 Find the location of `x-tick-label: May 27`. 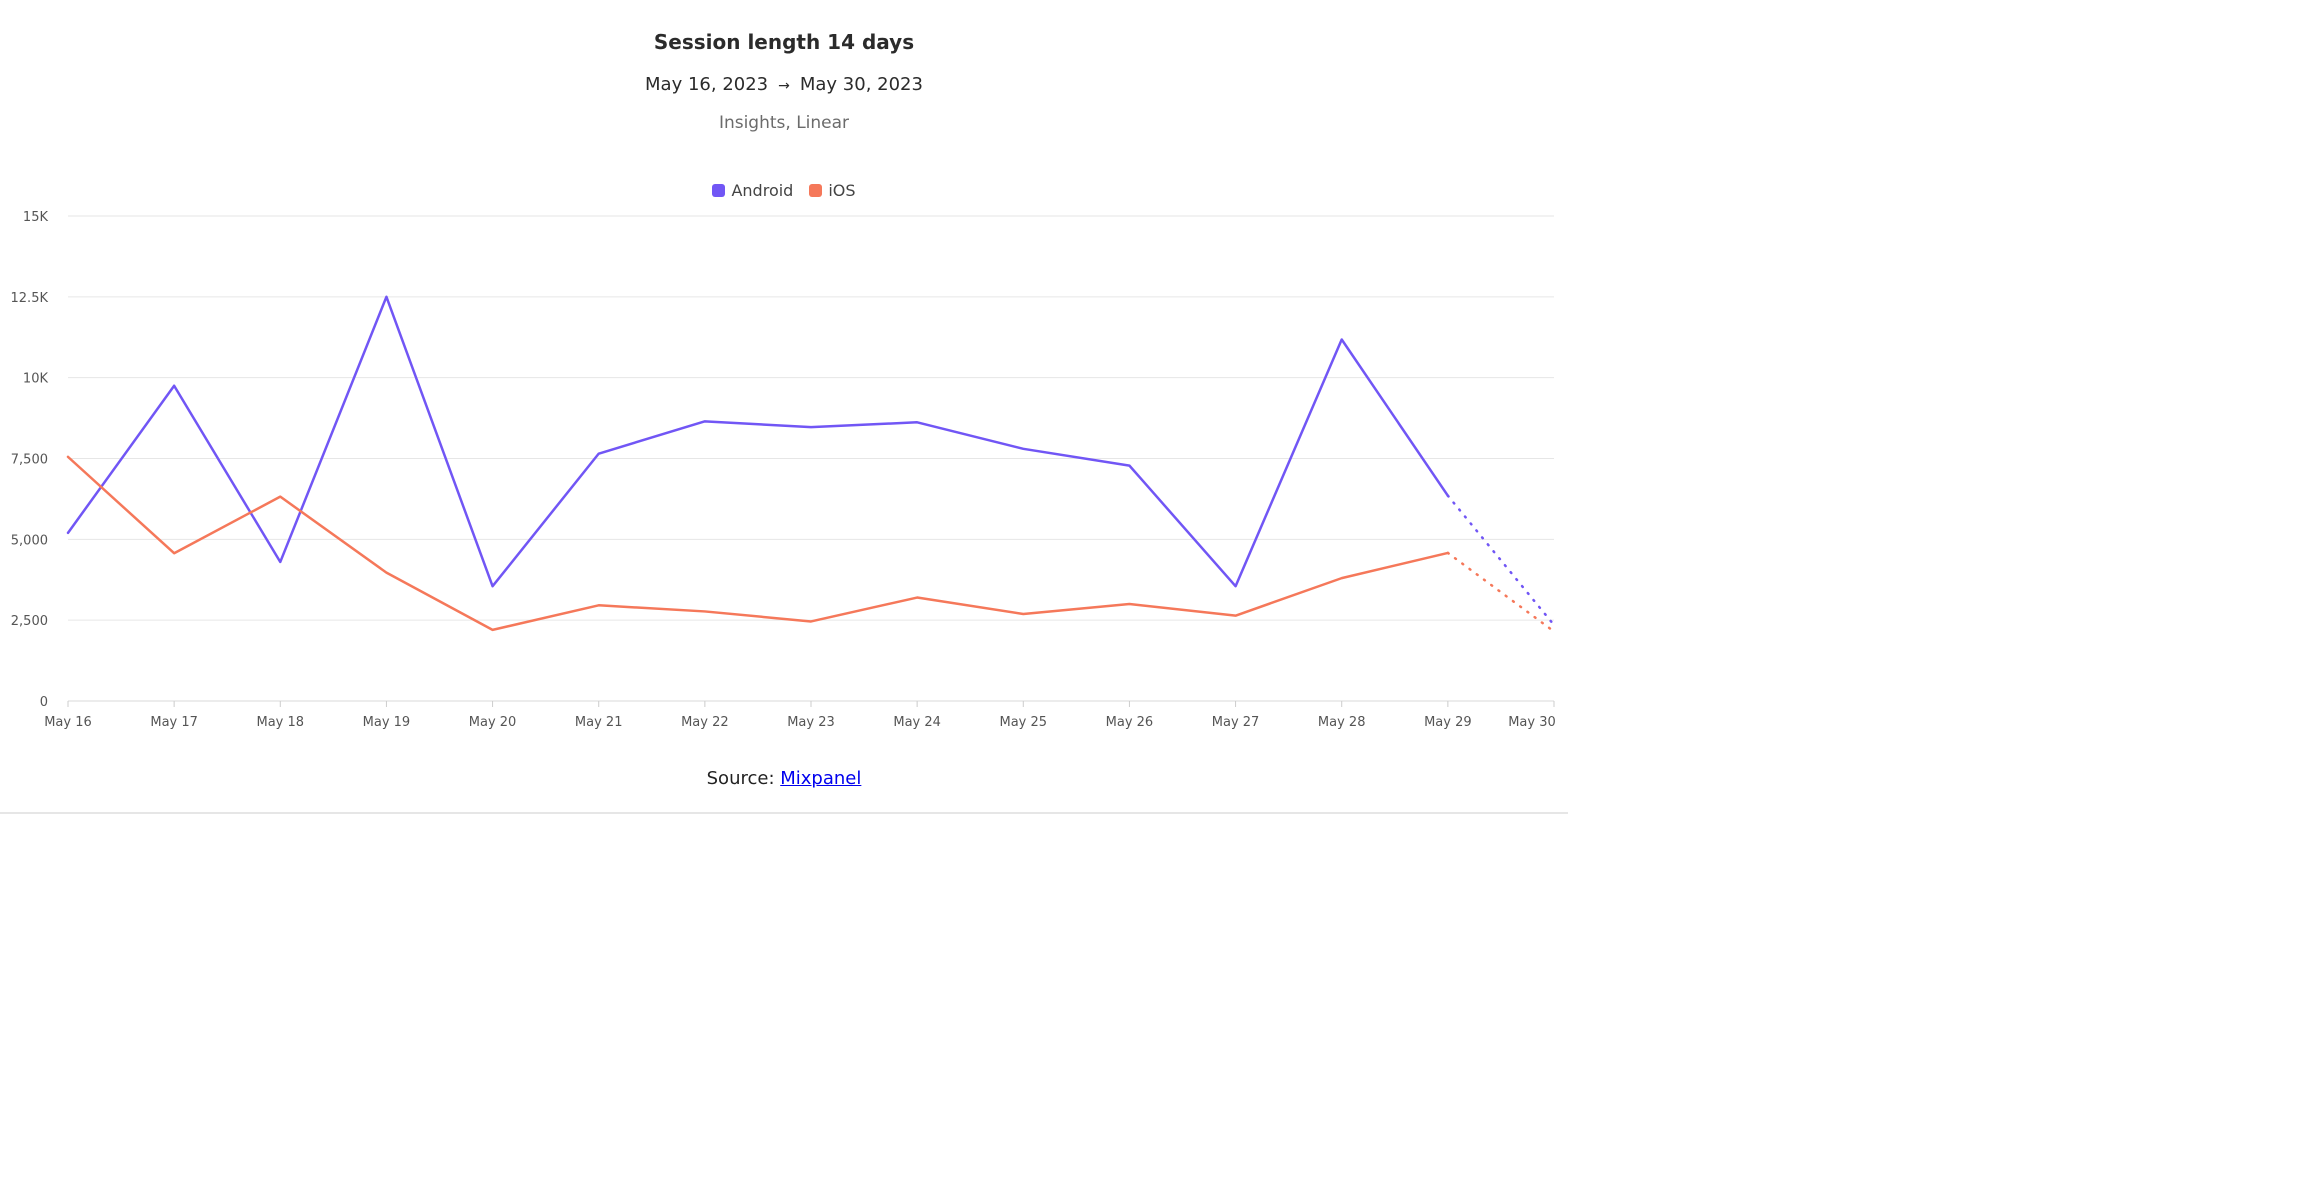

x-tick-label: May 27 is located at coordinates (1236, 722).